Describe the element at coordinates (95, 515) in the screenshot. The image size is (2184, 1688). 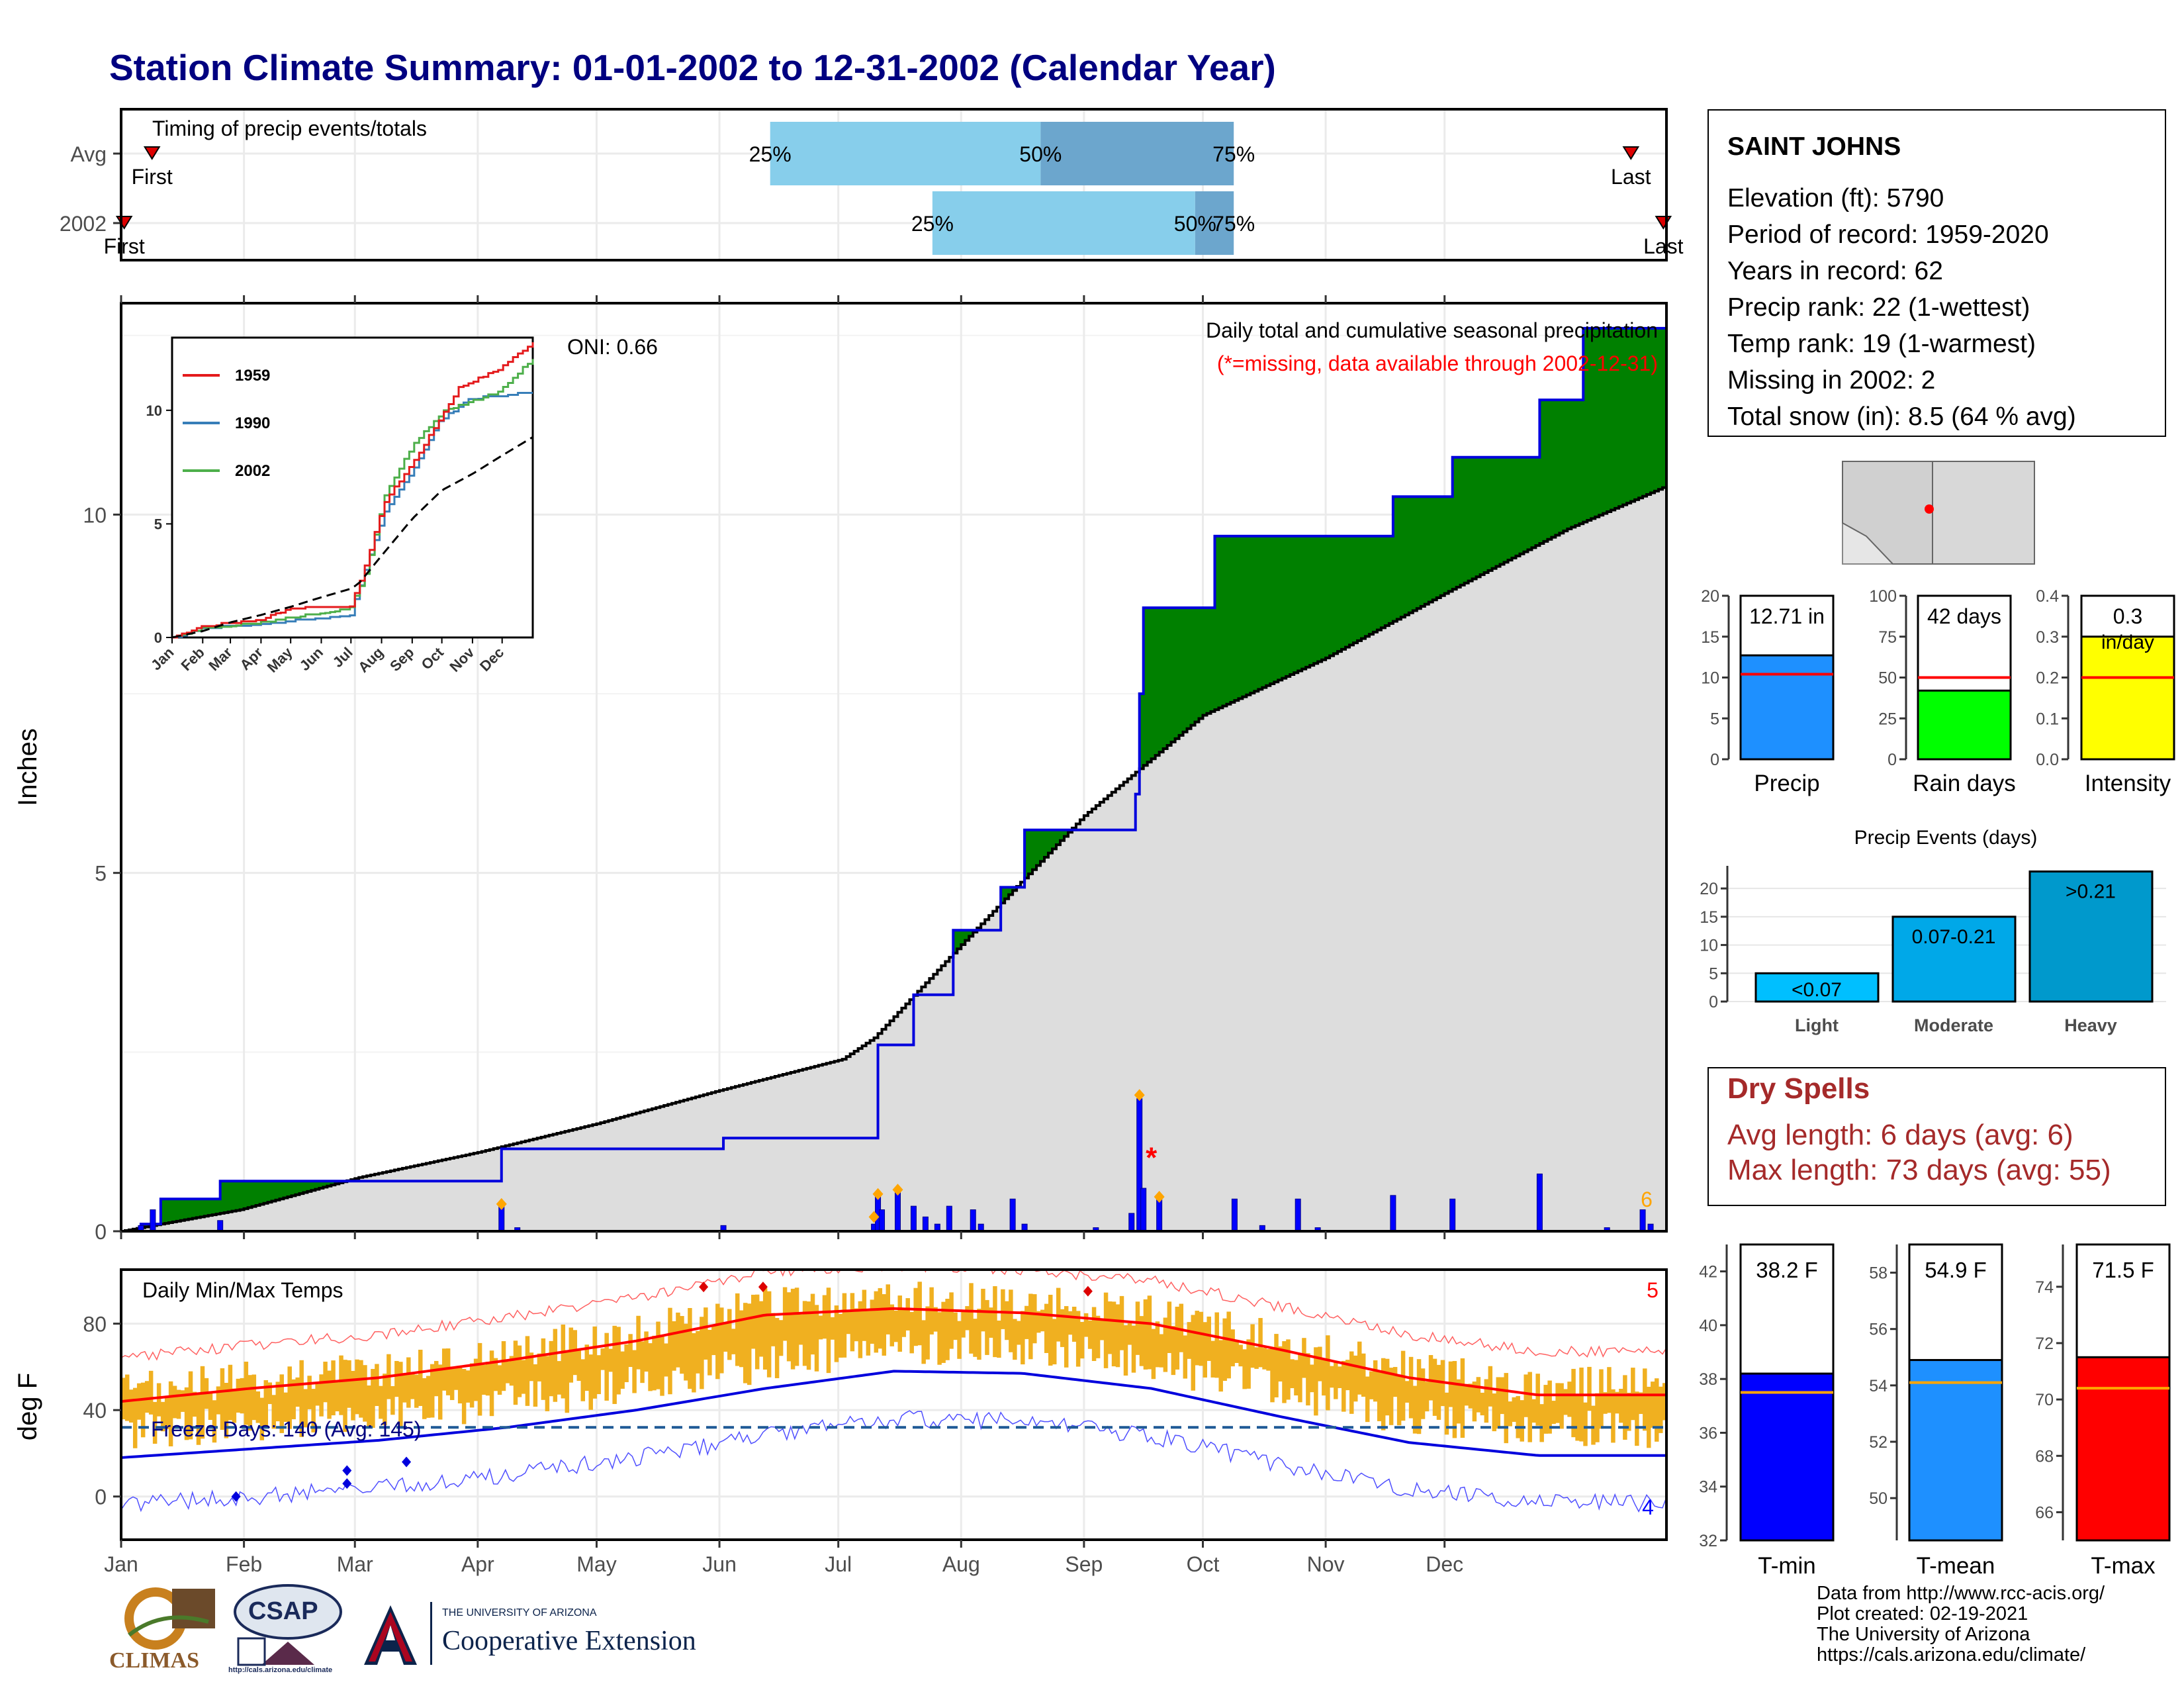
I see `precip-y-tick-label: 10` at that location.